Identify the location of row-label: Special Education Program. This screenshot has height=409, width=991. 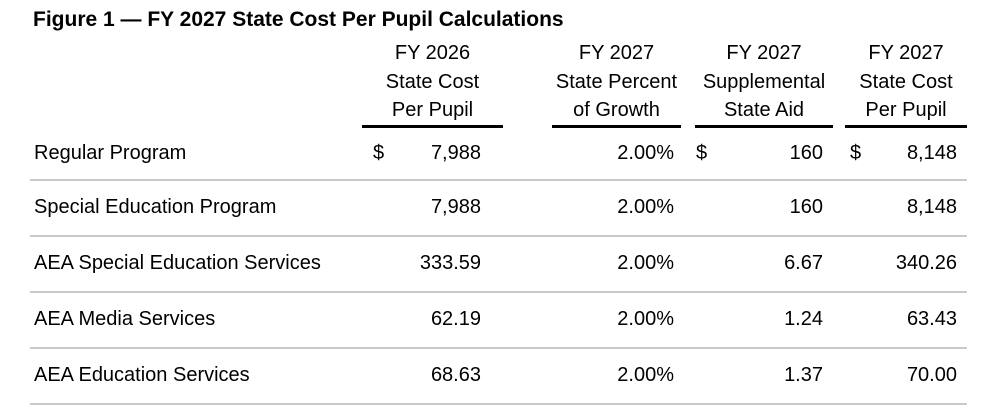
(155, 207).